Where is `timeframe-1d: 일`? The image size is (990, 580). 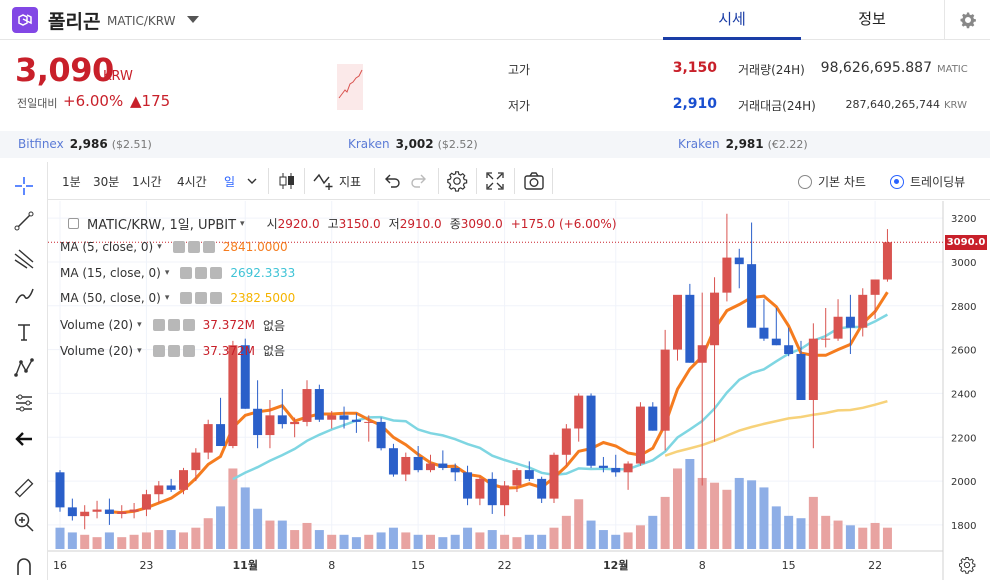 timeframe-1d: 일 is located at coordinates (230, 182).